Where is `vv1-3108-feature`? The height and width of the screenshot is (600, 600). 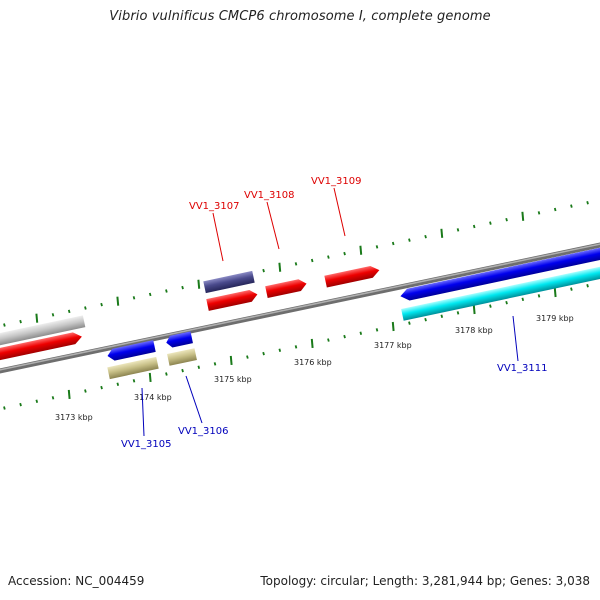 vv1-3108-feature is located at coordinates (286, 289).